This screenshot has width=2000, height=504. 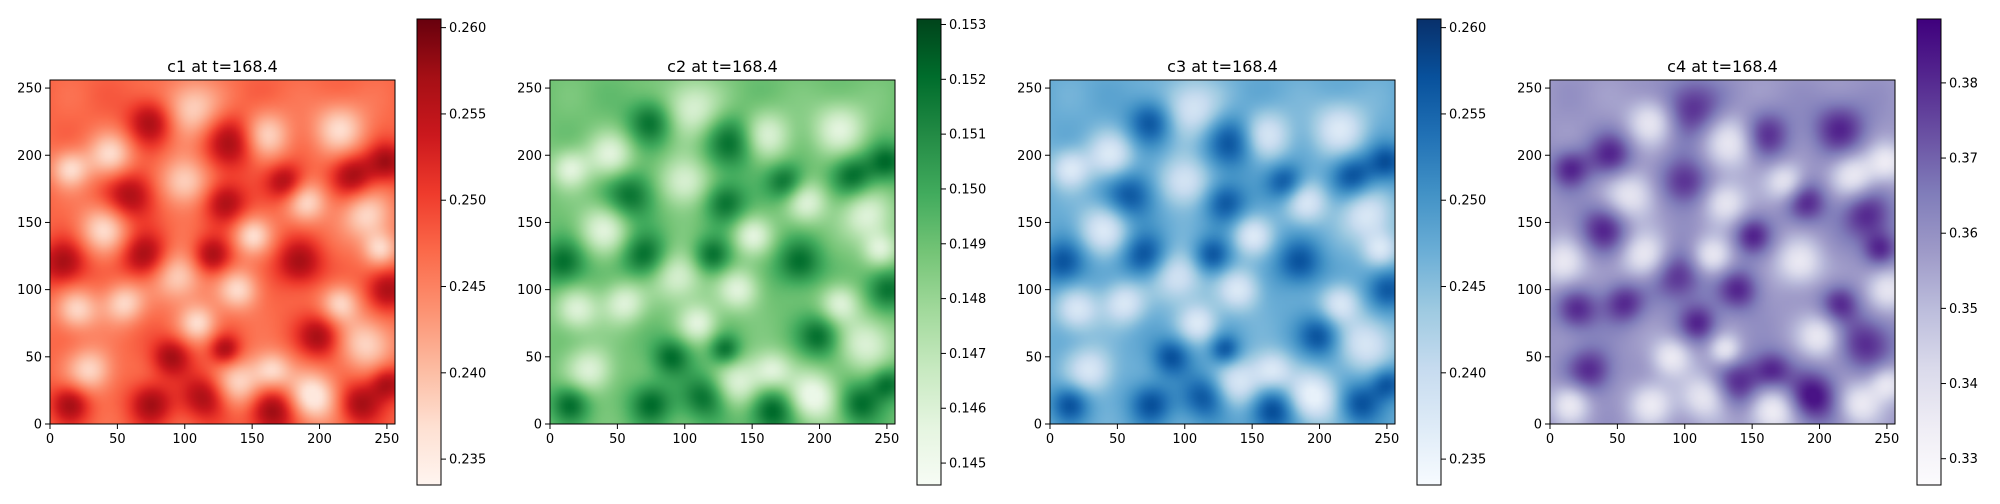 I want to click on chart-title: c4 at t=168.4, so click(x=1722, y=66).